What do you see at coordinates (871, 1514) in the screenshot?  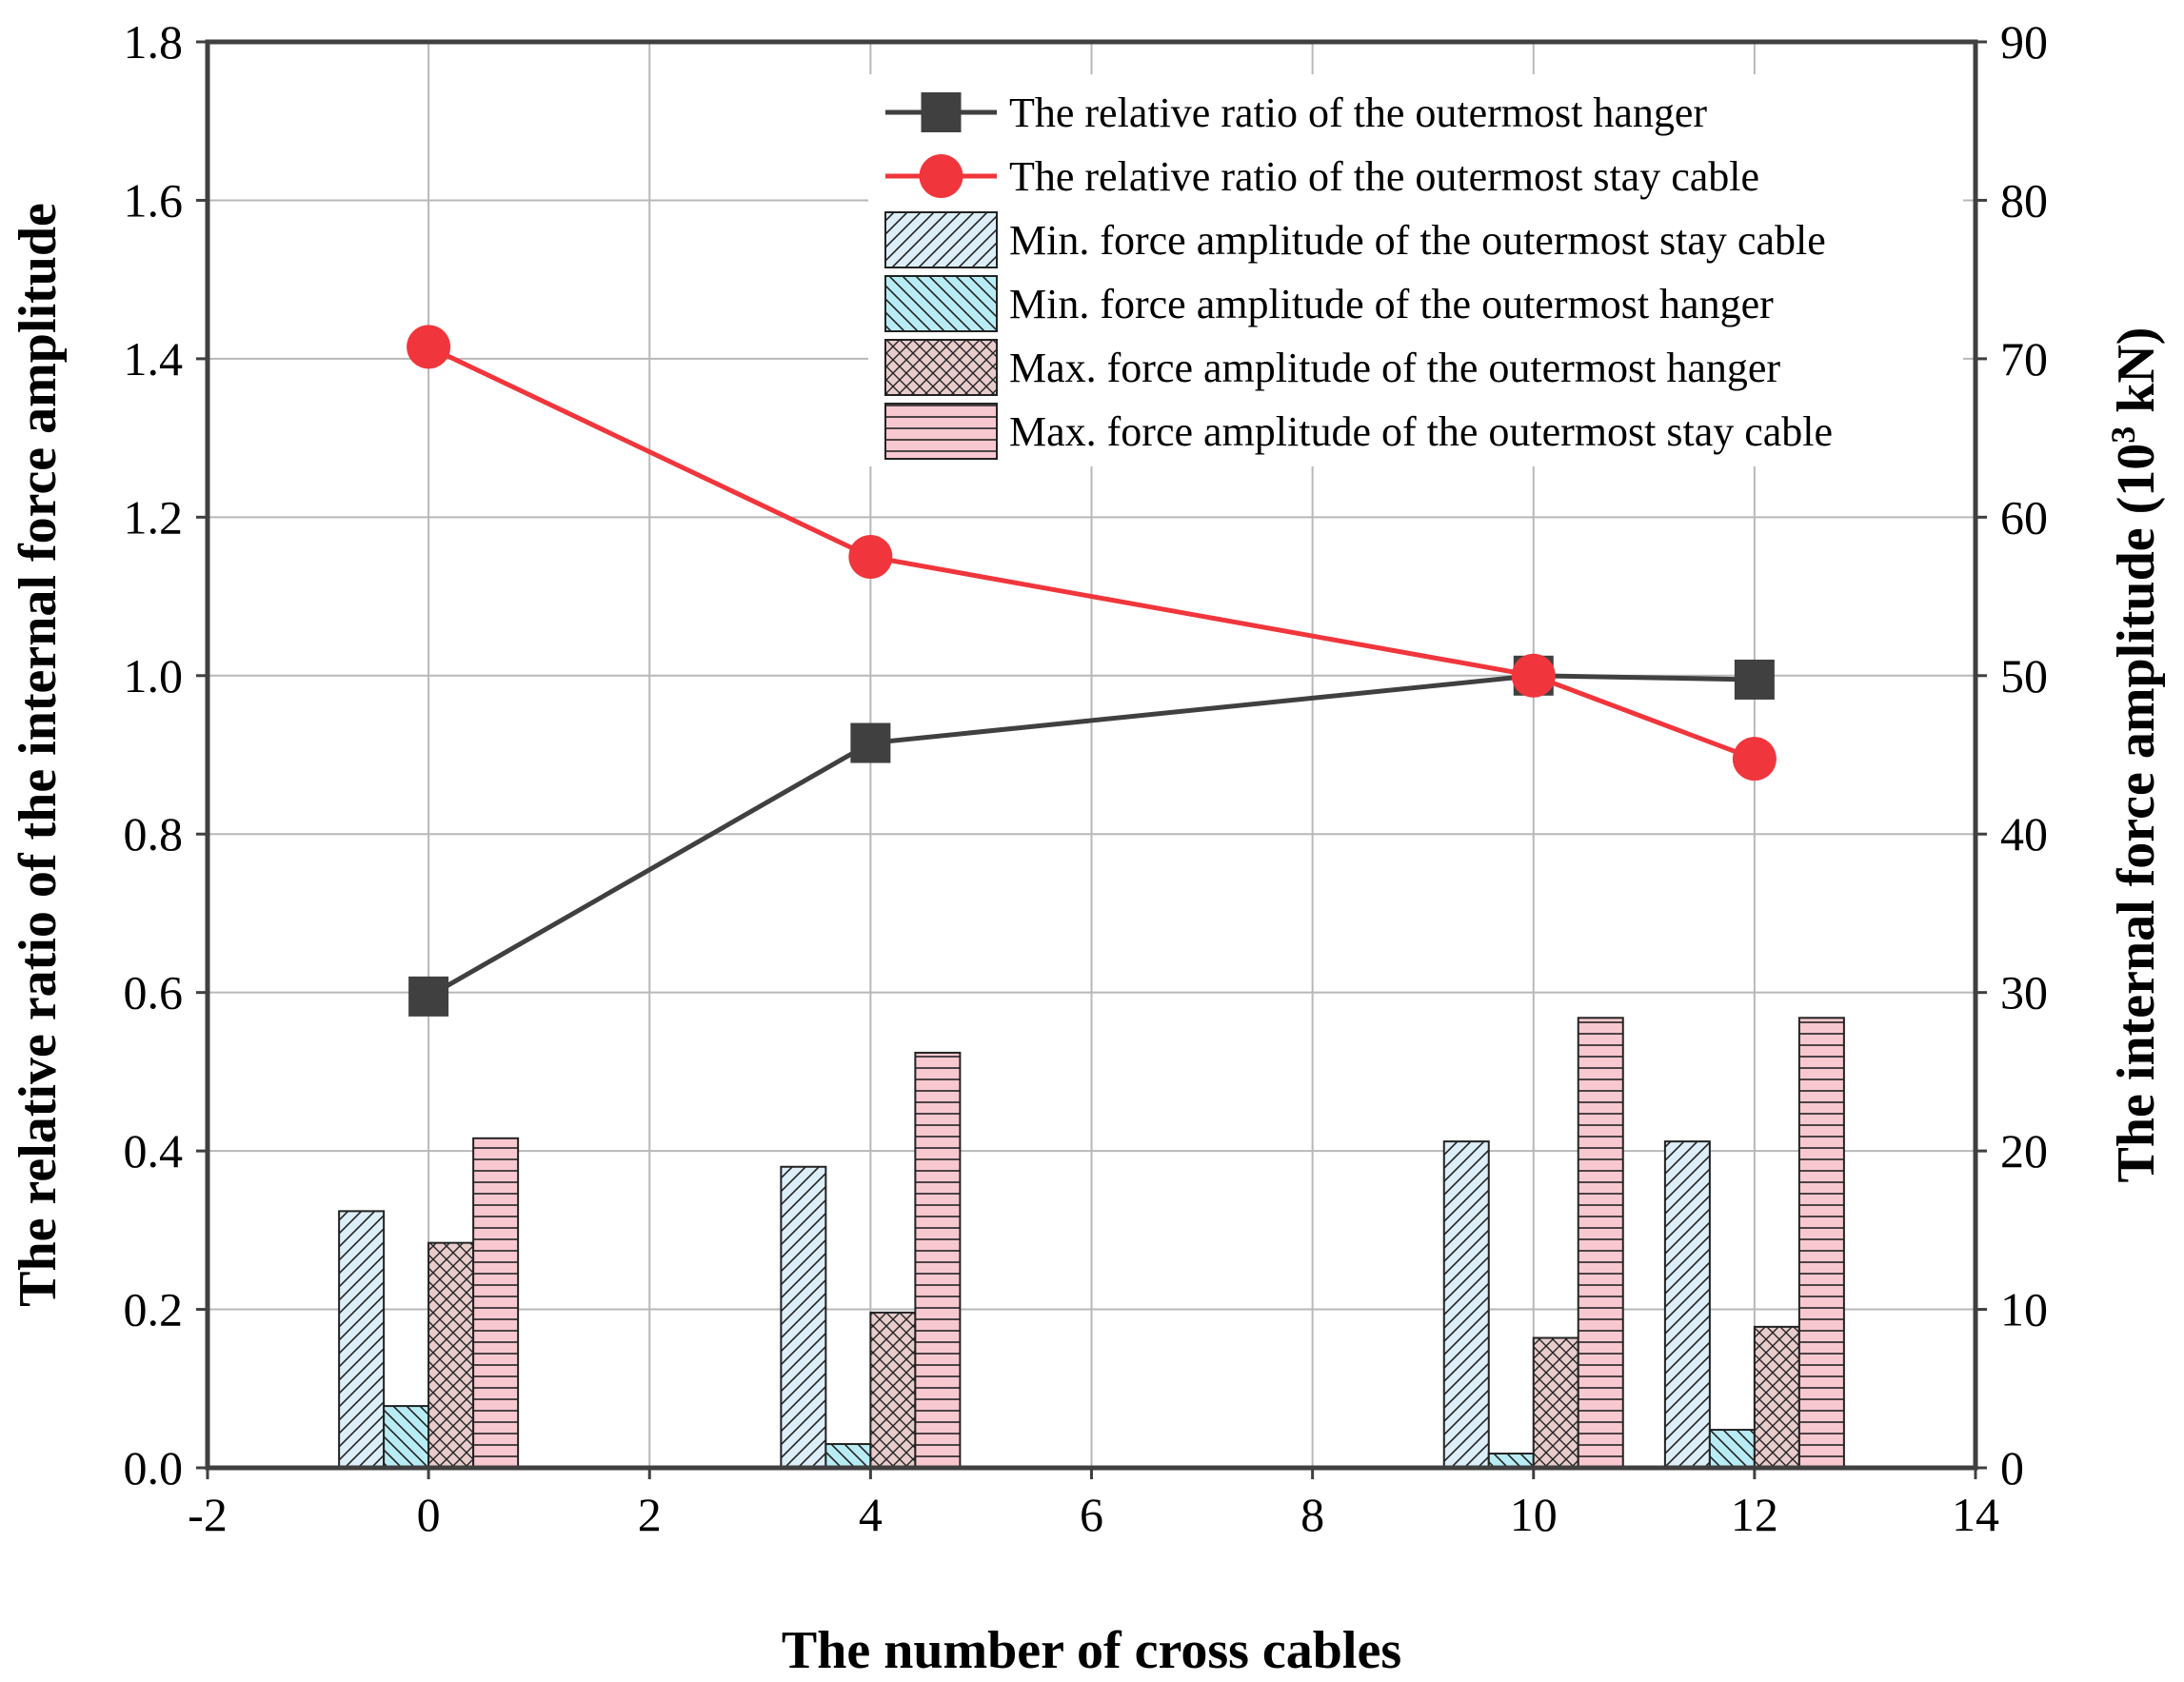 I see `x-tick-label-3: 4` at bounding box center [871, 1514].